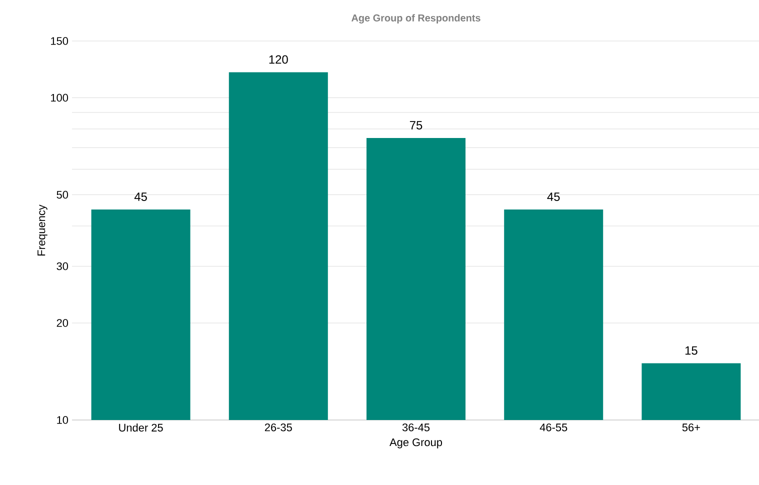 The height and width of the screenshot is (485, 759). I want to click on y-tick-label: 20, so click(62, 323).